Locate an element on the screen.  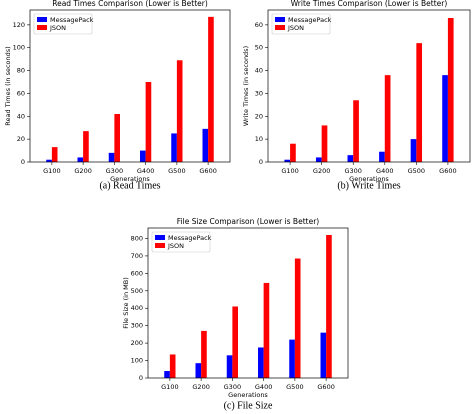
y-tick-label: 30 is located at coordinates (259, 93).